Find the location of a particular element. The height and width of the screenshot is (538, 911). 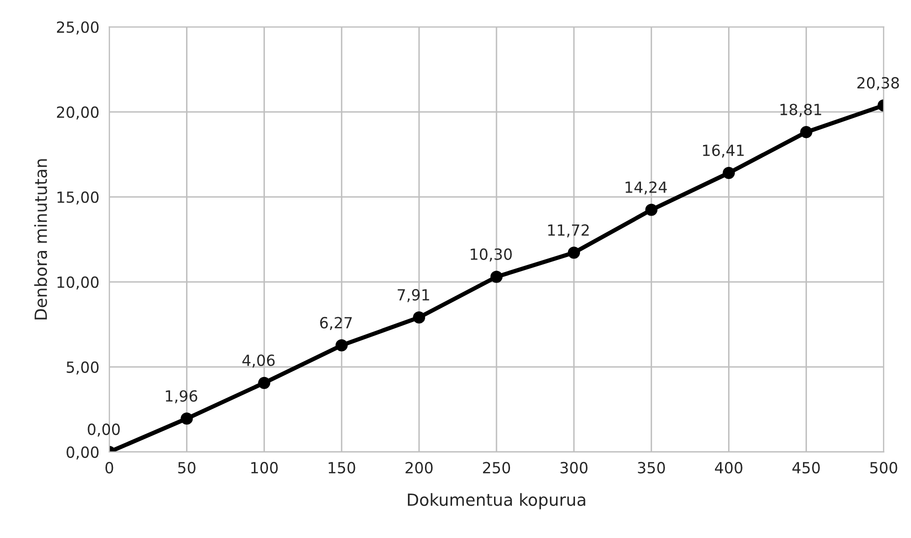

x-tick-label: 0 is located at coordinates (109, 468).